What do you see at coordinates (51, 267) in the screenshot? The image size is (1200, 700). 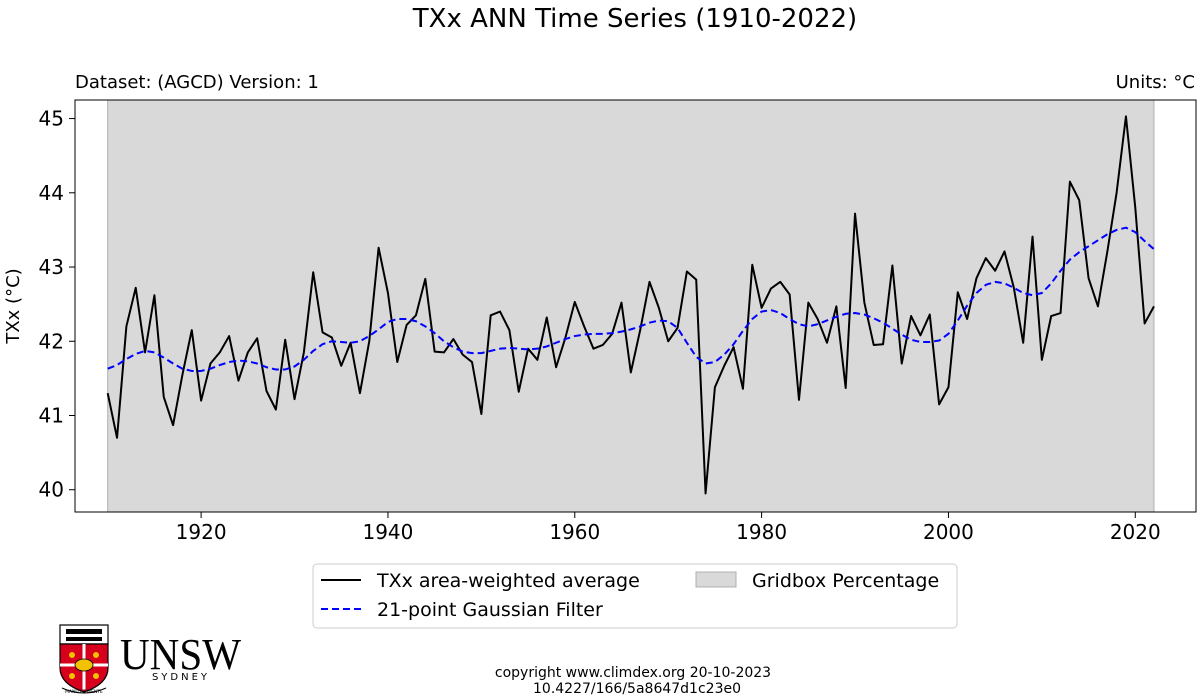 I see `y-tick-label: 43` at bounding box center [51, 267].